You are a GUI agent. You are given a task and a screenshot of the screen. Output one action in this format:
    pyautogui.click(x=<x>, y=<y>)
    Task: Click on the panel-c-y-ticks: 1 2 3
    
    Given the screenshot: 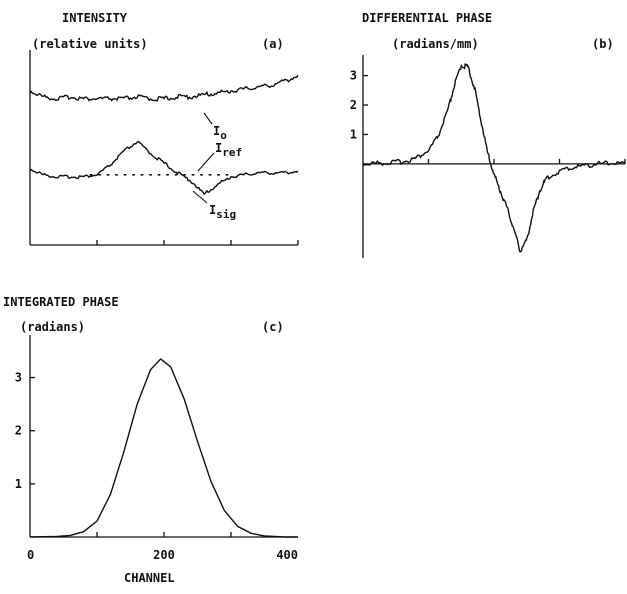 What is the action you would take?
    pyautogui.click(x=25, y=431)
    